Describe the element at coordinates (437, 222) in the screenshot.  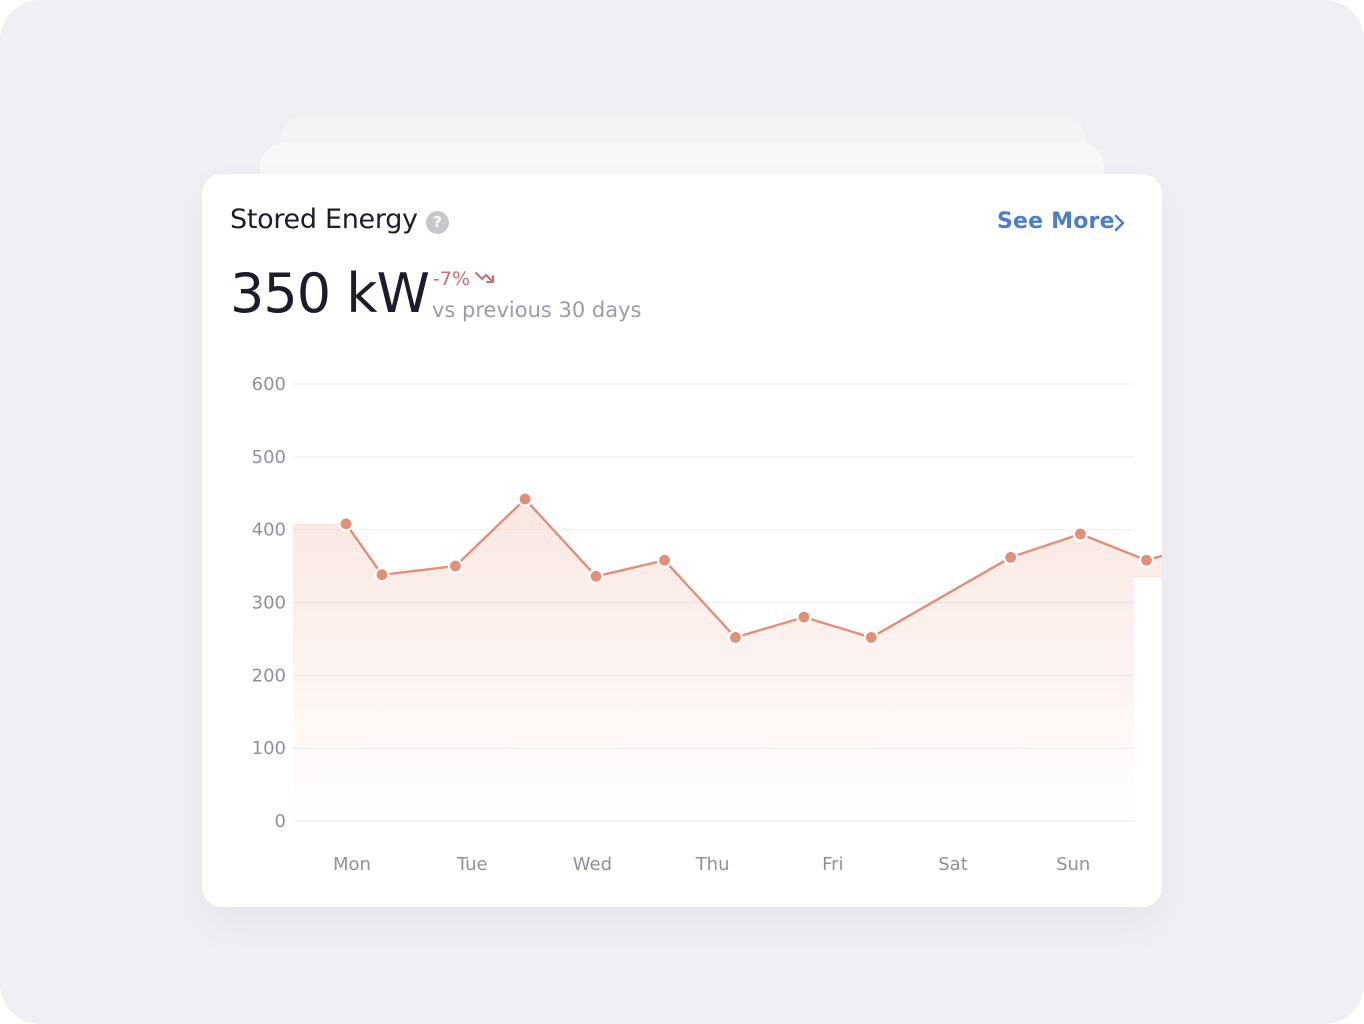
I see `question-circle-icon: ?` at that location.